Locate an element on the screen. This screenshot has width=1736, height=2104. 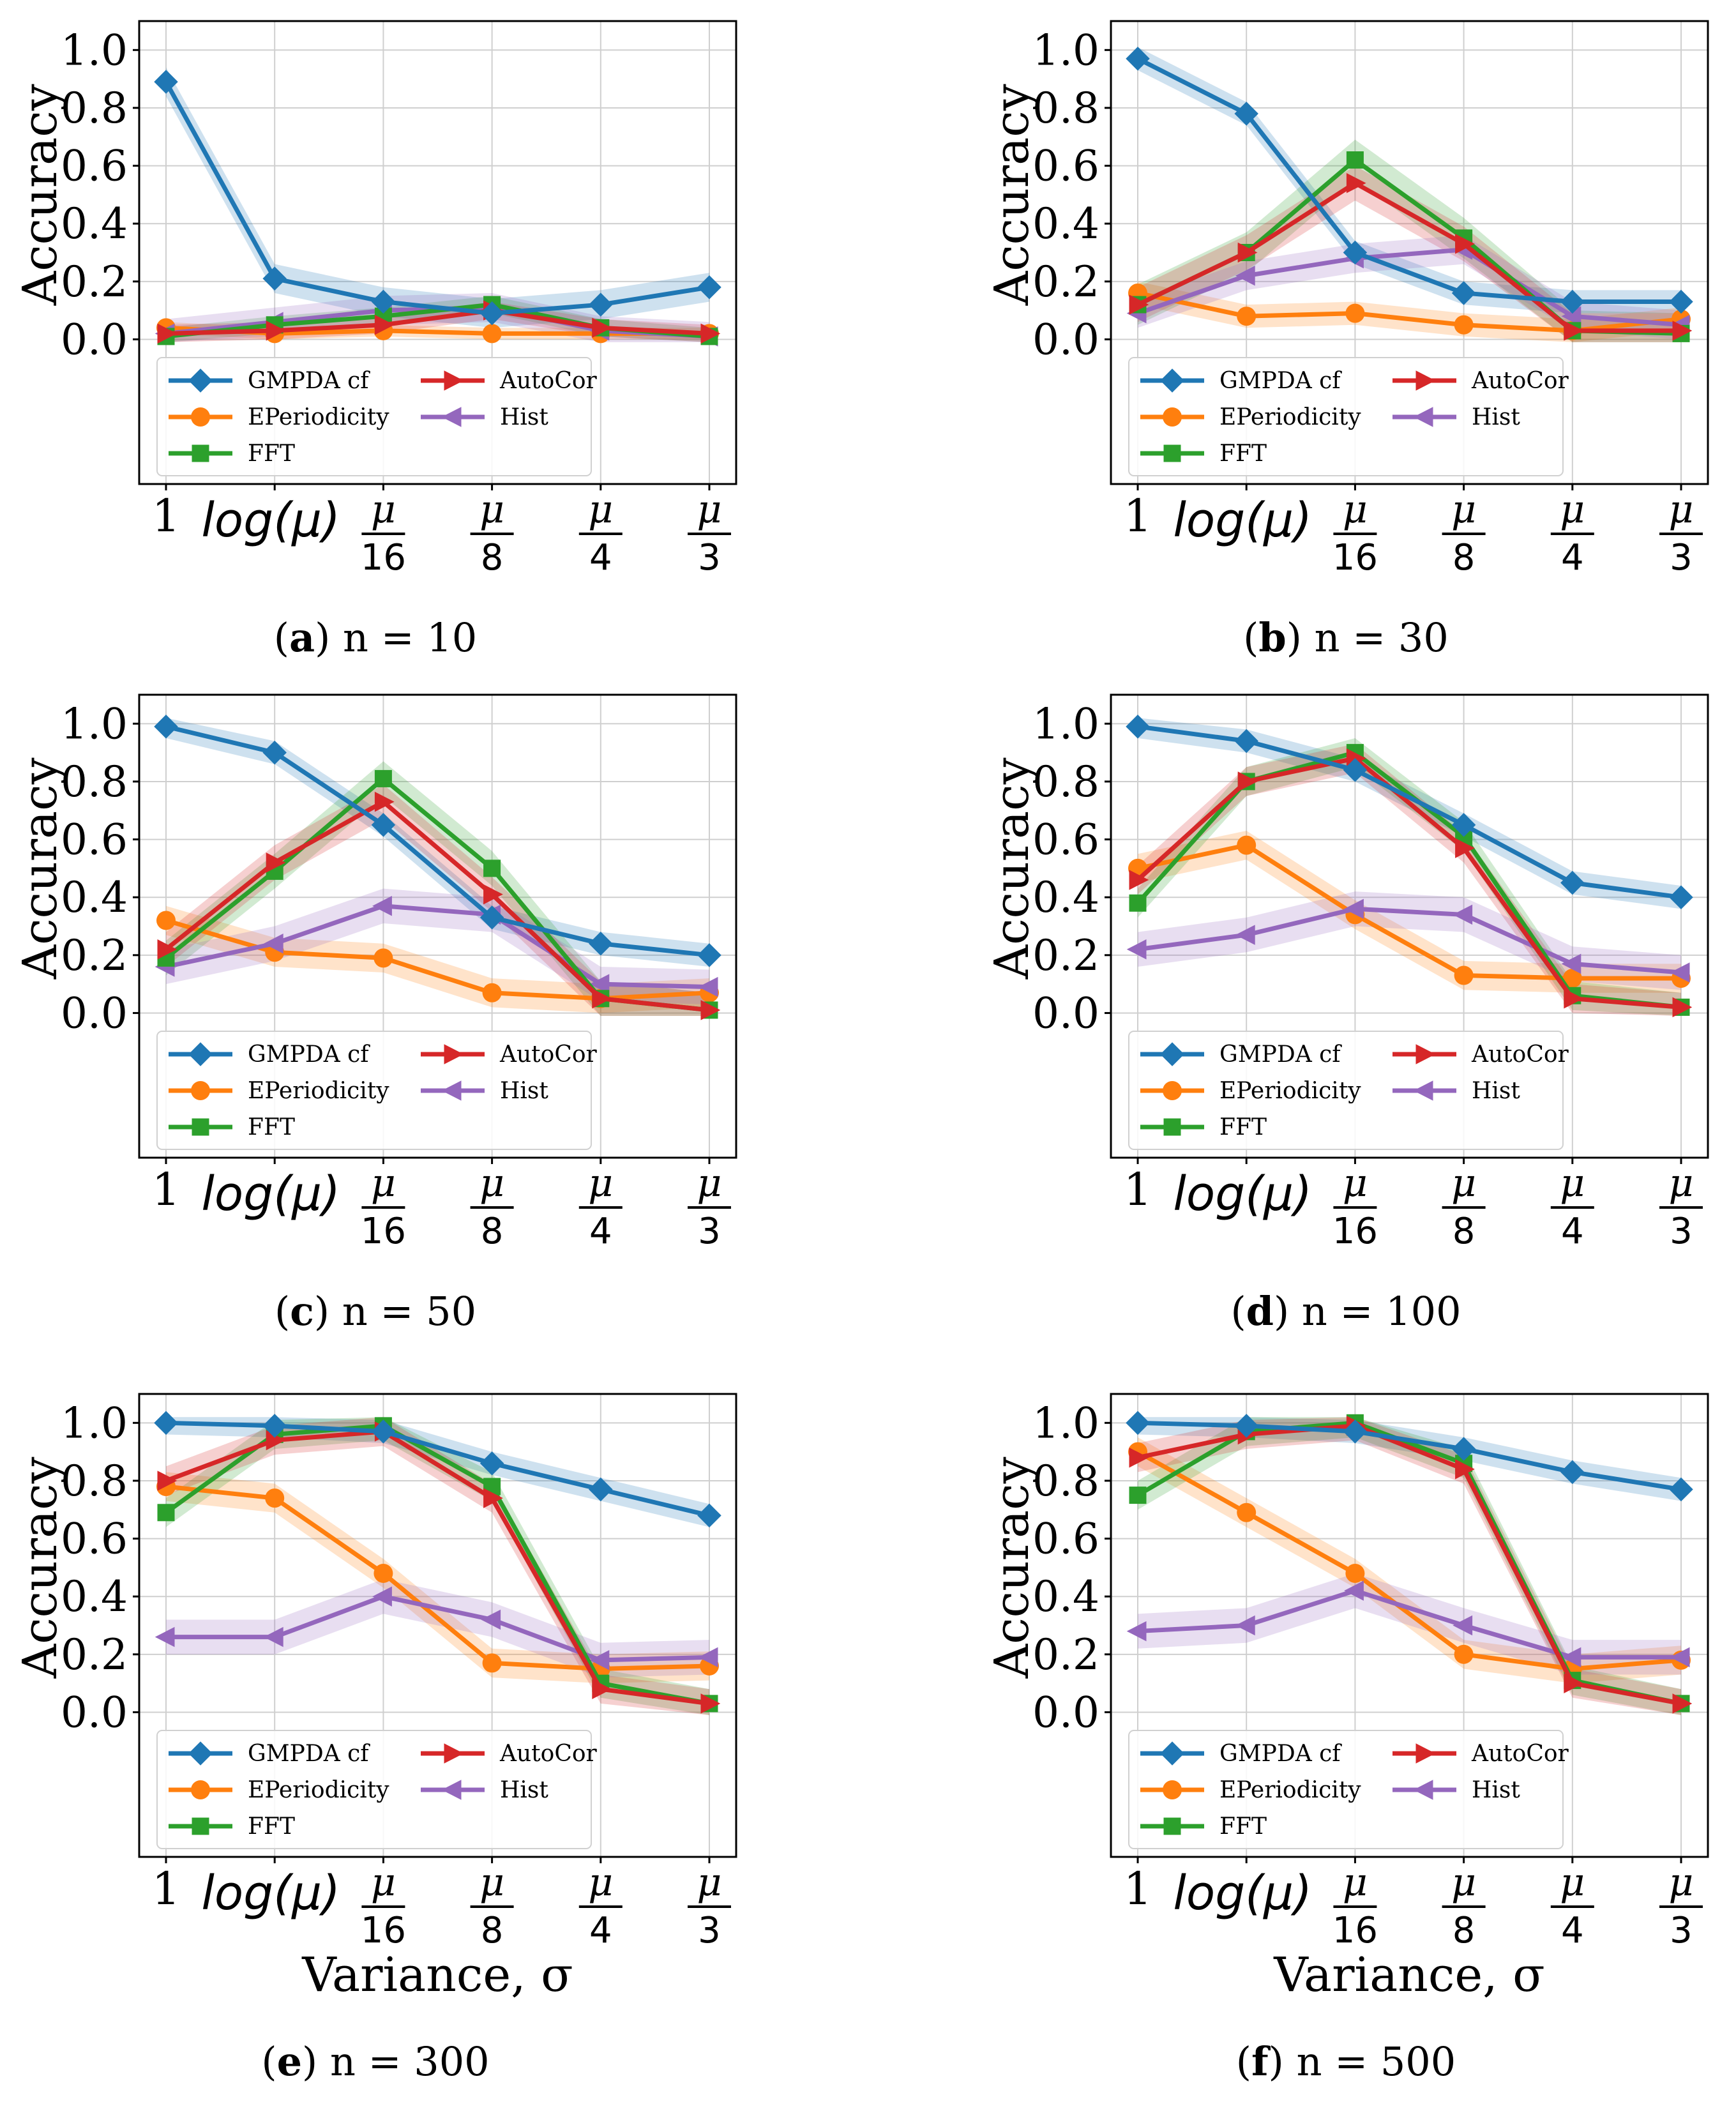
subfigure-caption: (a) n = 10 is located at coordinates (376, 637).